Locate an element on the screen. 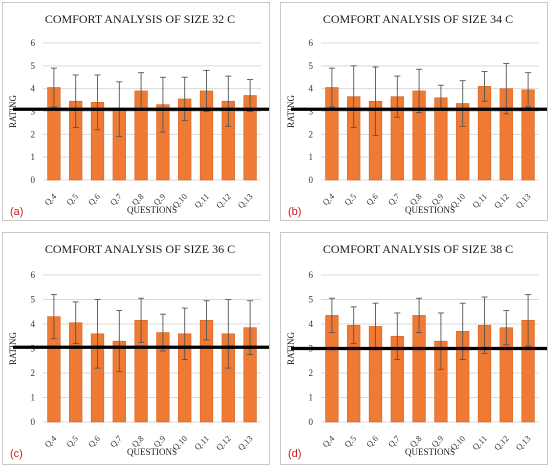 The image size is (550, 467). y-tick-label-d-5: 5 is located at coordinates (311, 300).